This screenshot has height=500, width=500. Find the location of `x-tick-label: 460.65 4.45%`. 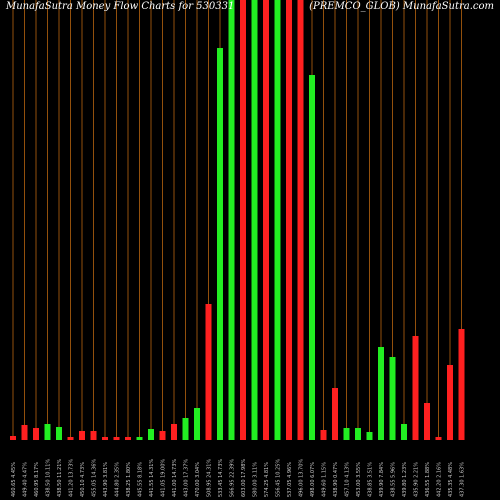

x-tick-label: 460.65 4.45% is located at coordinates (14, 479).